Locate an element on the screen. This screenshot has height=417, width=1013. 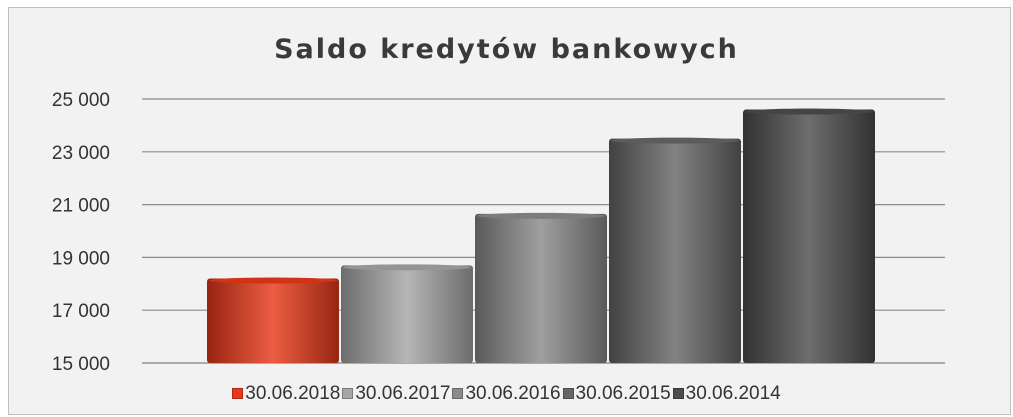
y-tick-label: 17 000 is located at coordinates (81, 311).